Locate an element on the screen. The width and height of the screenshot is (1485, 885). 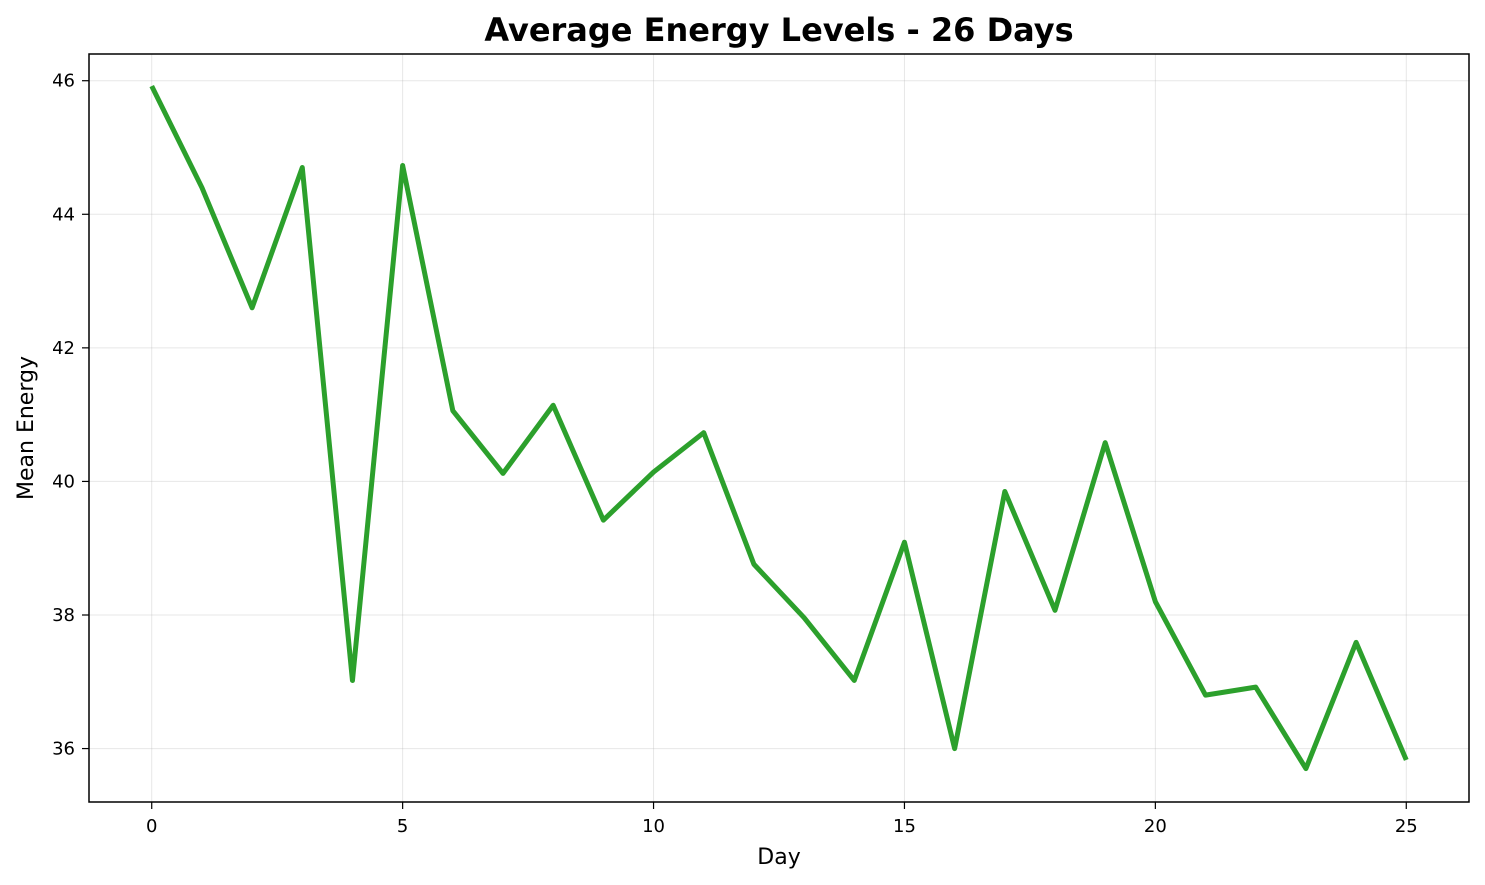
y-tick-label: 36 is located at coordinates (63, 749).